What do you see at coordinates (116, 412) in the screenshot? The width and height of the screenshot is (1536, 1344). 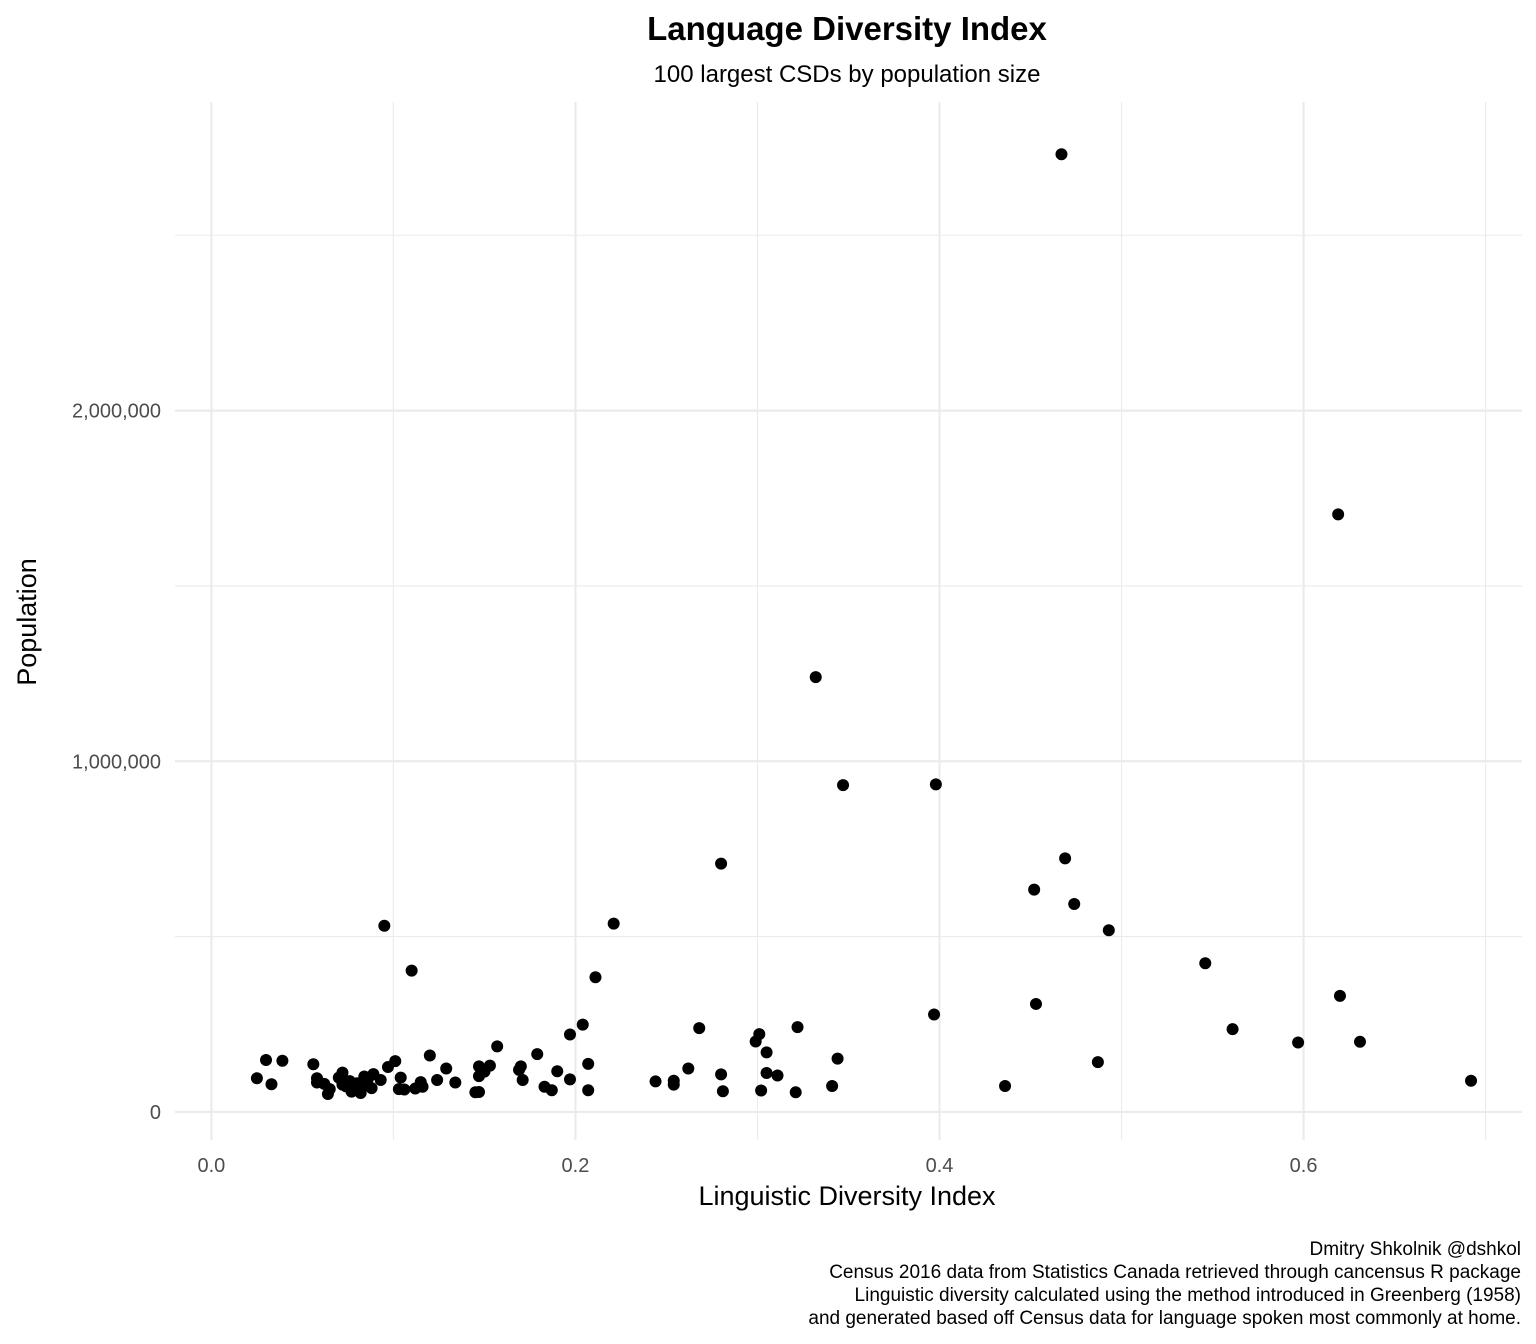 I see `y-tick-label: 2,000,000` at bounding box center [116, 412].